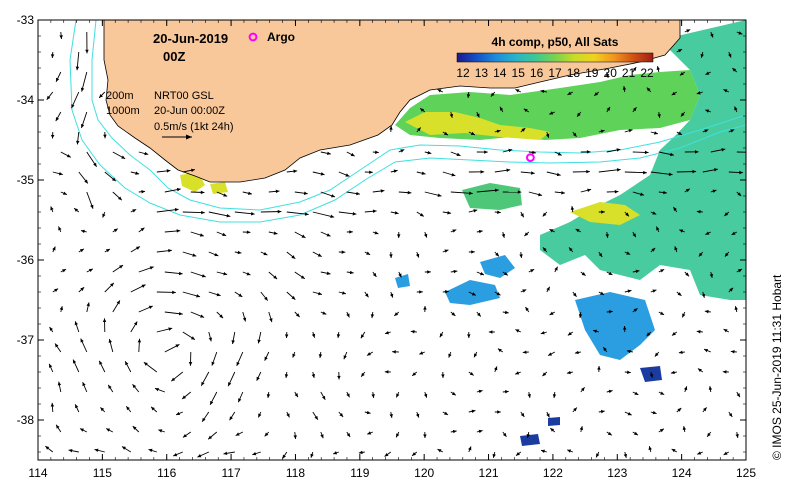  What do you see at coordinates (555, 73) in the screenshot?
I see `colorbar-ticks: 12 13 14 15 16 17 18 19 20 21 22` at bounding box center [555, 73].